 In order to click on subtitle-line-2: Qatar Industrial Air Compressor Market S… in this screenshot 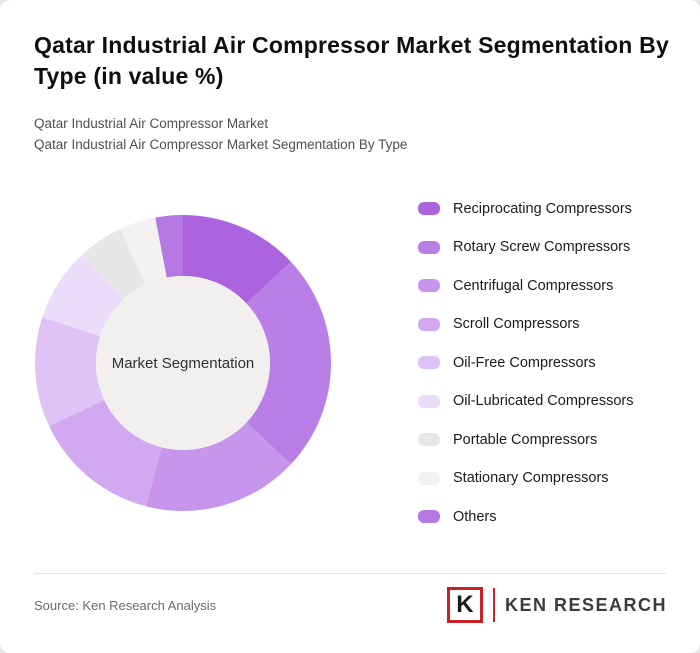, I will do `click(221, 144)`.